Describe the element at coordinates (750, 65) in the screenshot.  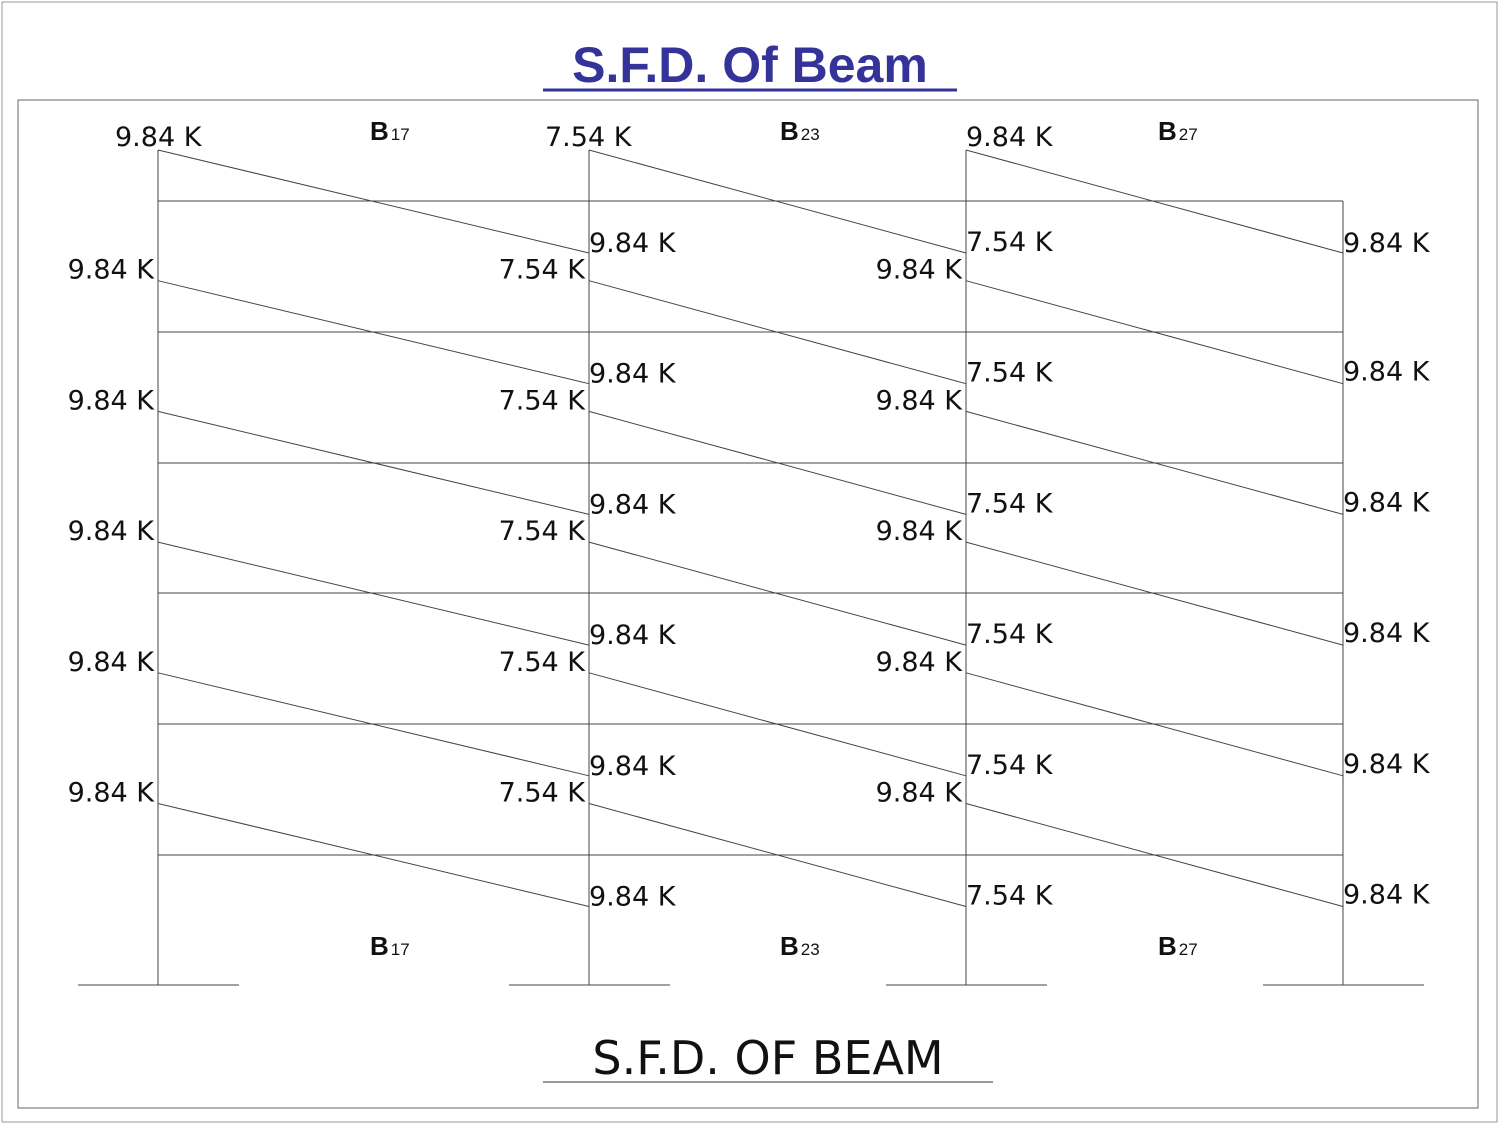
I see `title: S.F.D. Of Beam` at that location.